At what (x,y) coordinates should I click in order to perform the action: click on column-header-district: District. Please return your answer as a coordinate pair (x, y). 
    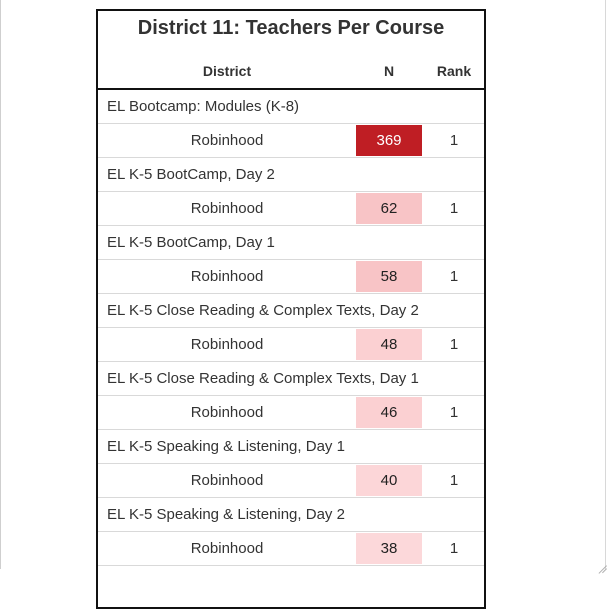
    Looking at the image, I should click on (227, 71).